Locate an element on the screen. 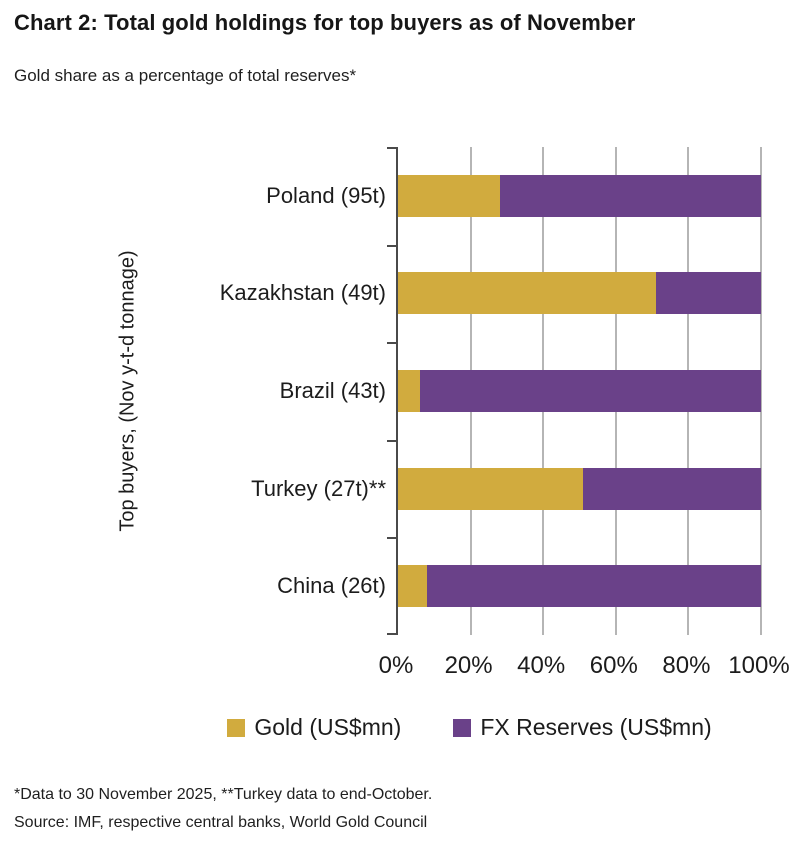 The image size is (799, 841). category-label: Turkey (27t)** is located at coordinates (318, 488).